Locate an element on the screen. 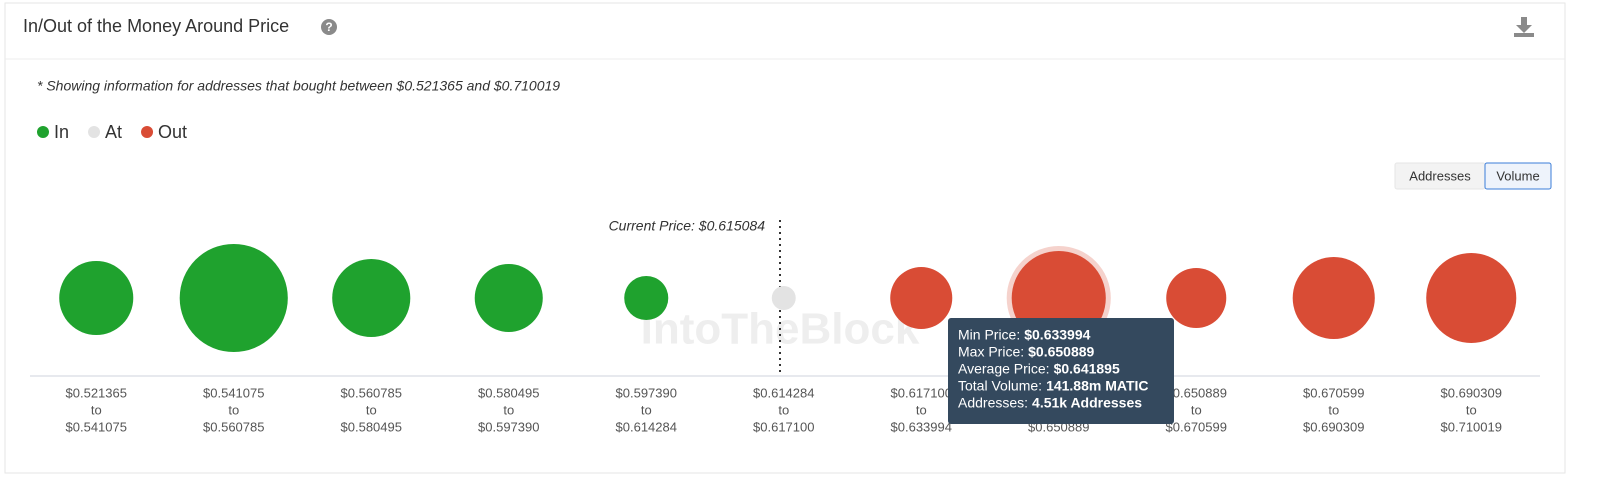 The width and height of the screenshot is (1600, 479). x-tick-label: $0.633994 is located at coordinates (921, 426).